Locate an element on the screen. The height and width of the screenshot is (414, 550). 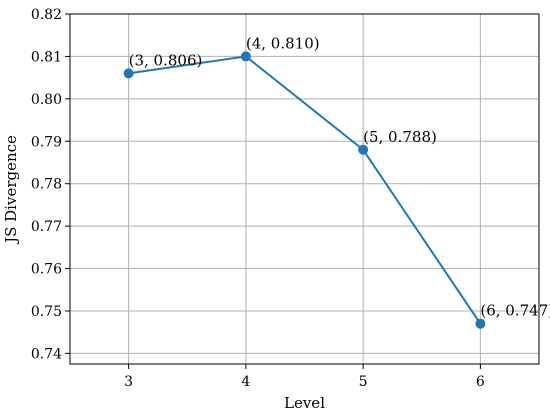
y-tick-label: 0.76 is located at coordinates (46, 270).